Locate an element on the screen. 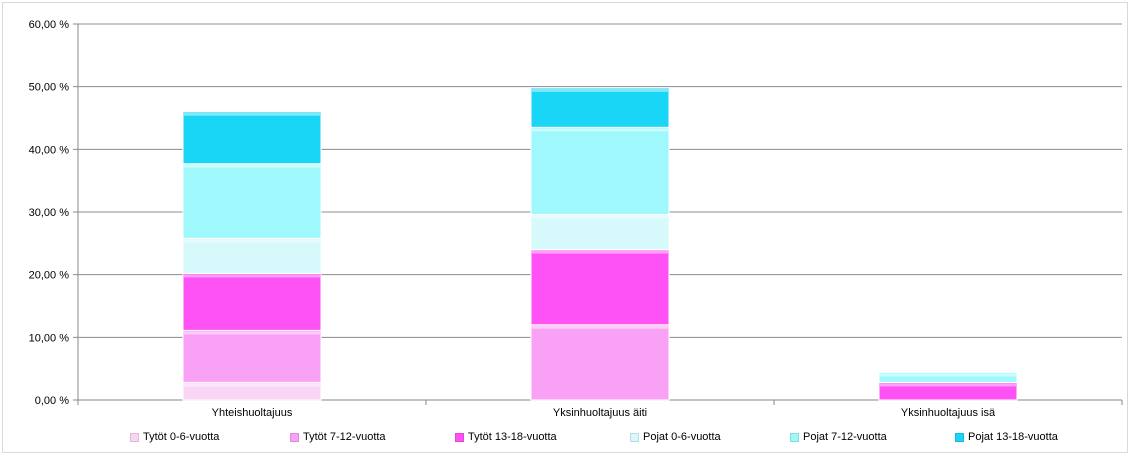  y-tick-label: 20,00 % is located at coordinates (49, 276).